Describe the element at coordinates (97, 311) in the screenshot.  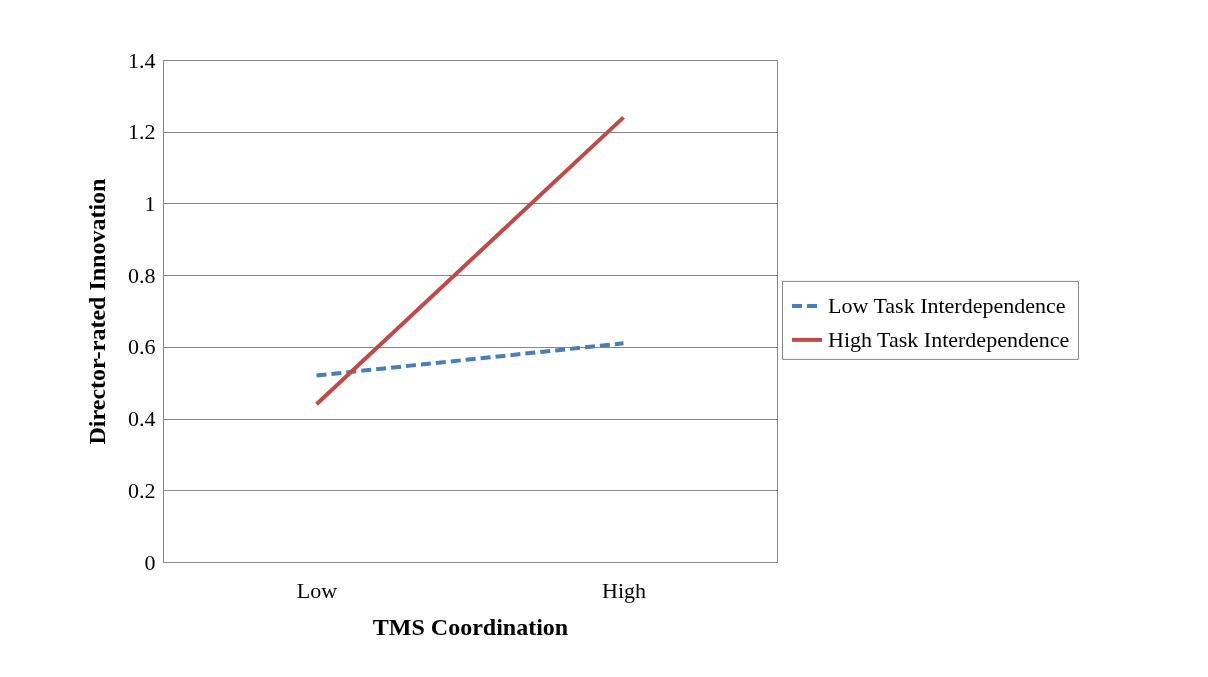
I see `y-axis-title: Director-rated Innovation` at that location.